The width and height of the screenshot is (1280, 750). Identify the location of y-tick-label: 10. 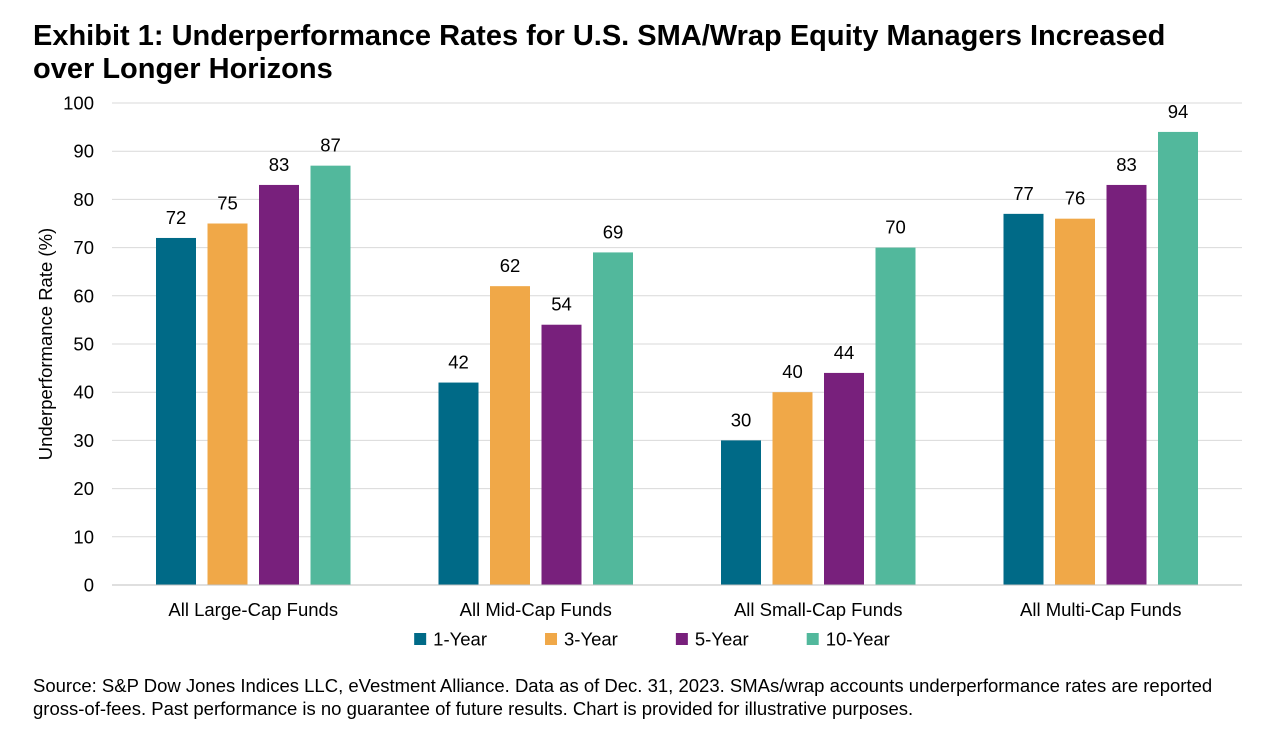
(83, 536).